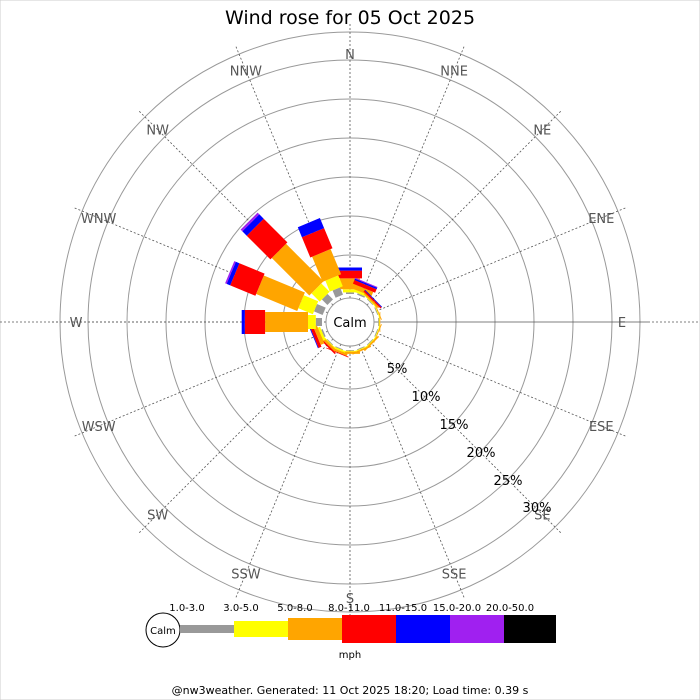 The image size is (700, 700). I want to click on direction-label-wsw: WSW, so click(99, 427).